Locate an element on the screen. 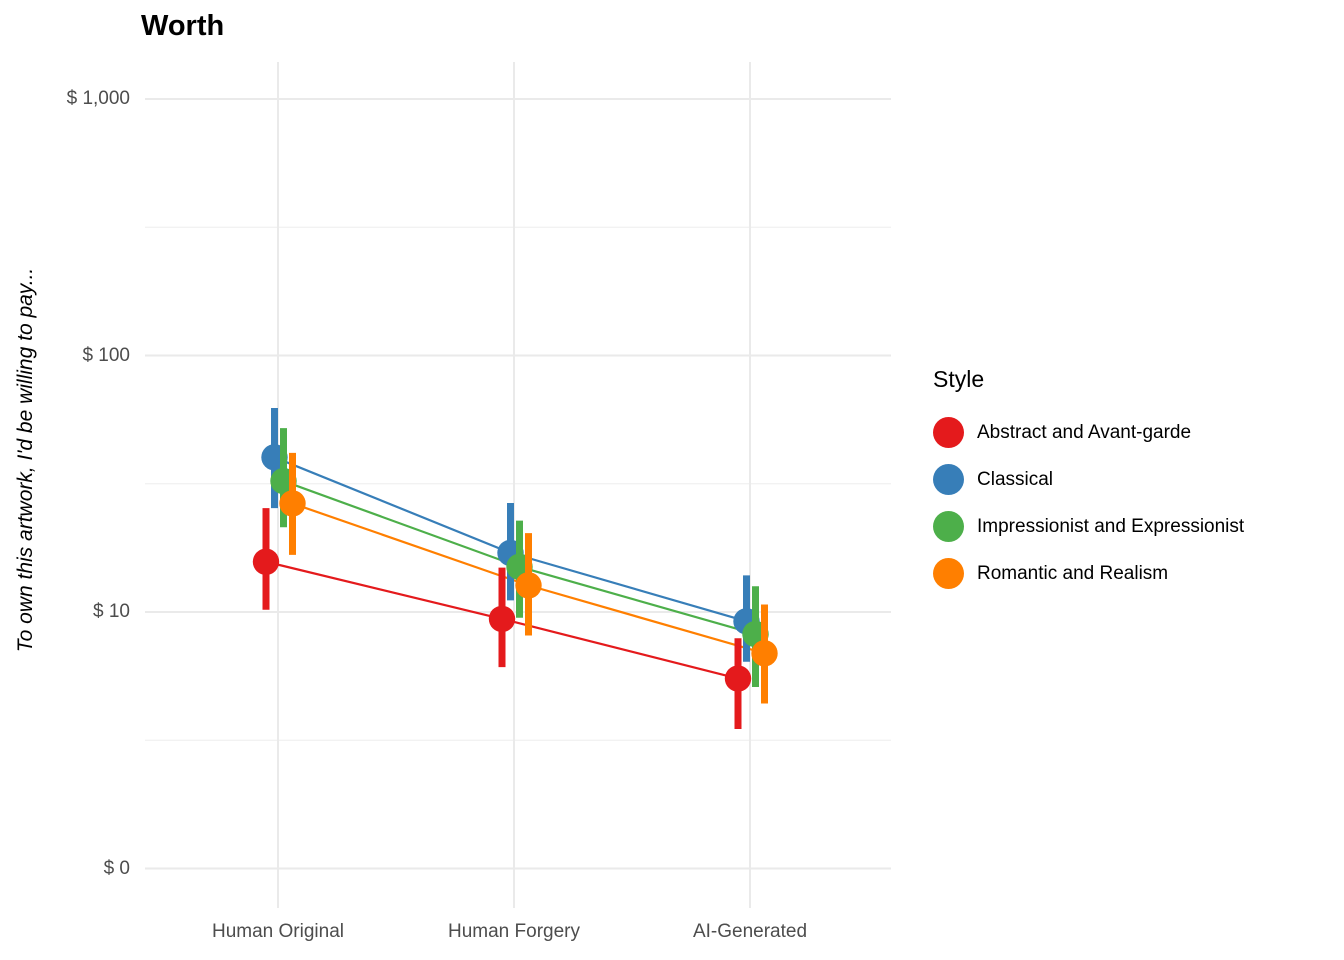  x-tick-label-ai-generated: AI-Generated is located at coordinates (750, 931).